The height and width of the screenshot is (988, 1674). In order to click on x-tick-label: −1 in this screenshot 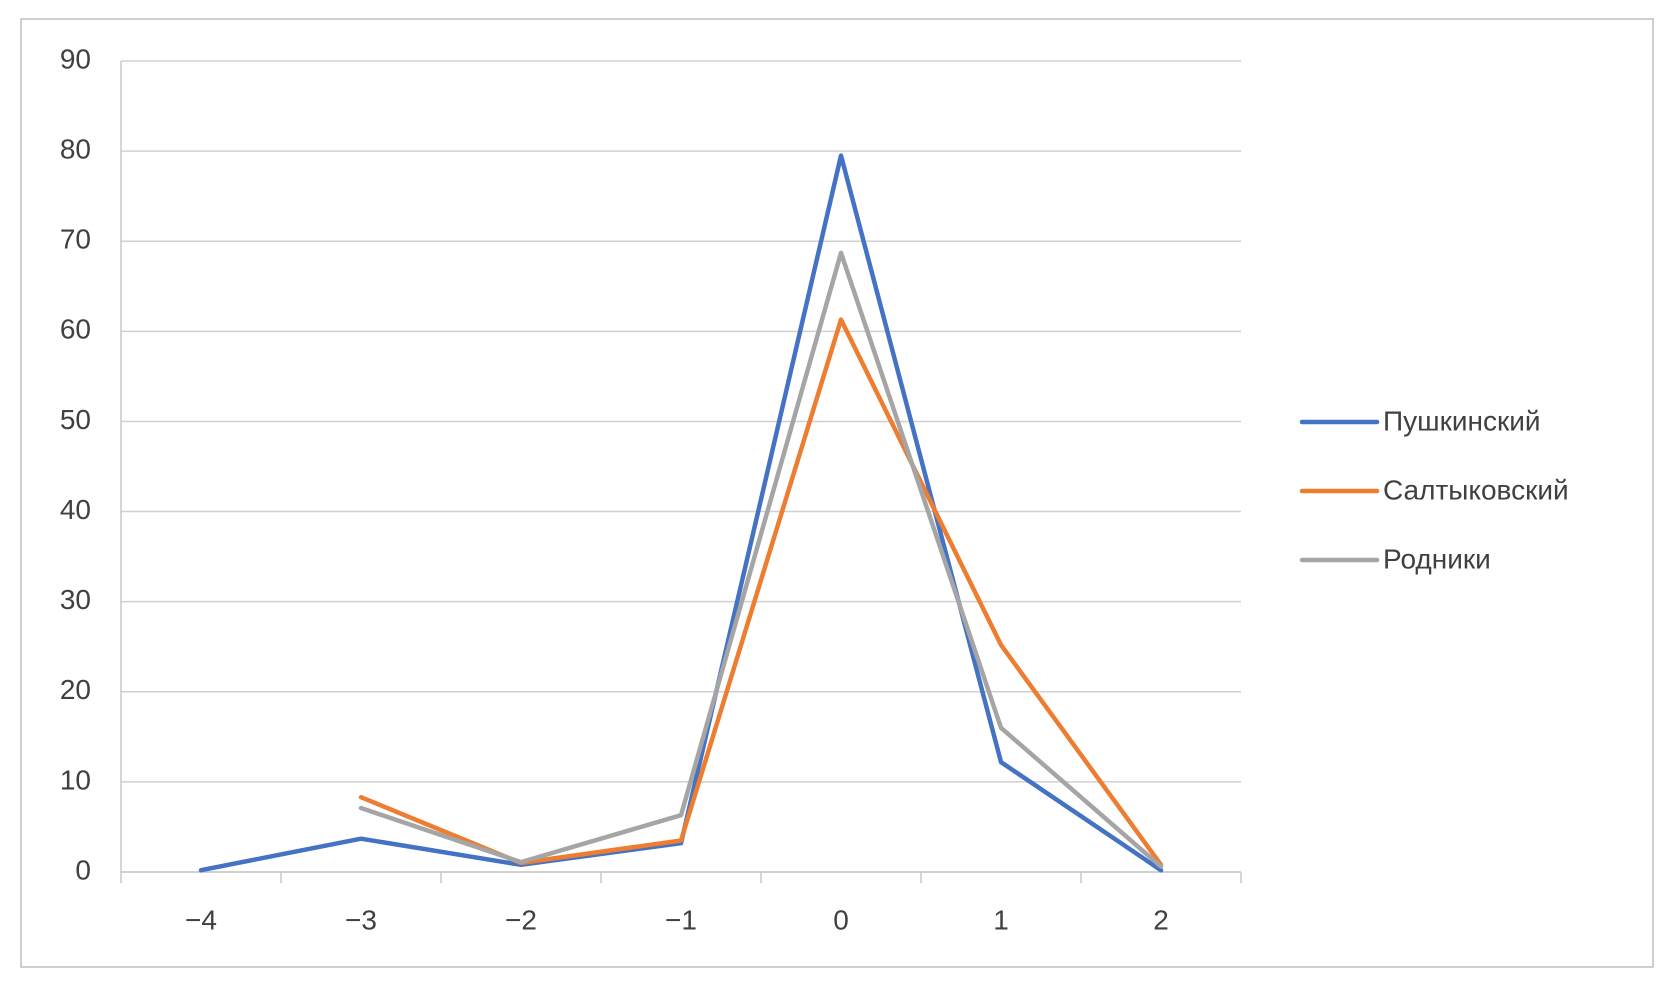, I will do `click(681, 919)`.